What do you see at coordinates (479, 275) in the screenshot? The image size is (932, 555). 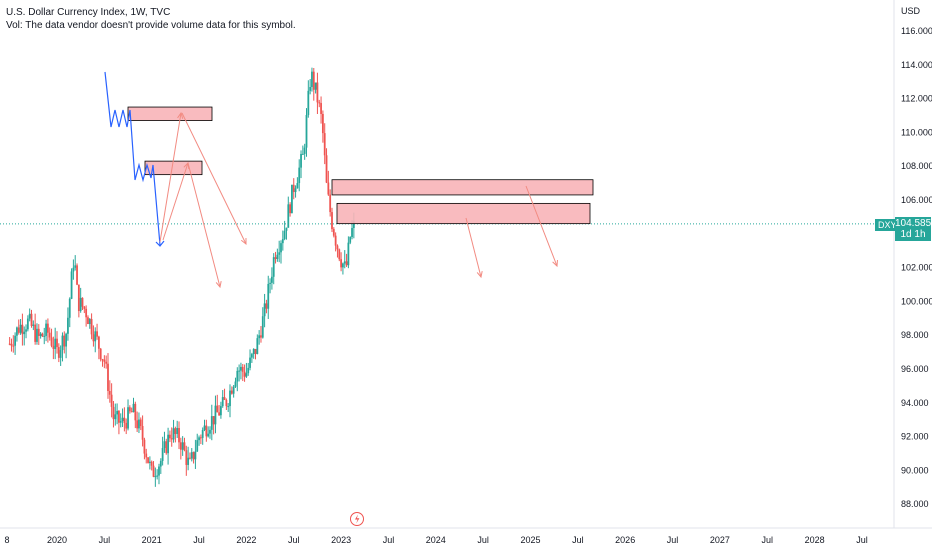 I see `trend-arrowhead` at bounding box center [479, 275].